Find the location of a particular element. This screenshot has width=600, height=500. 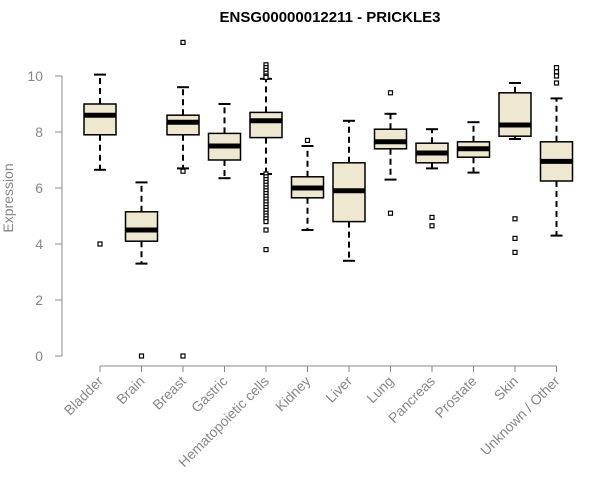

x-tick-label: Prostate is located at coordinates (455, 397).